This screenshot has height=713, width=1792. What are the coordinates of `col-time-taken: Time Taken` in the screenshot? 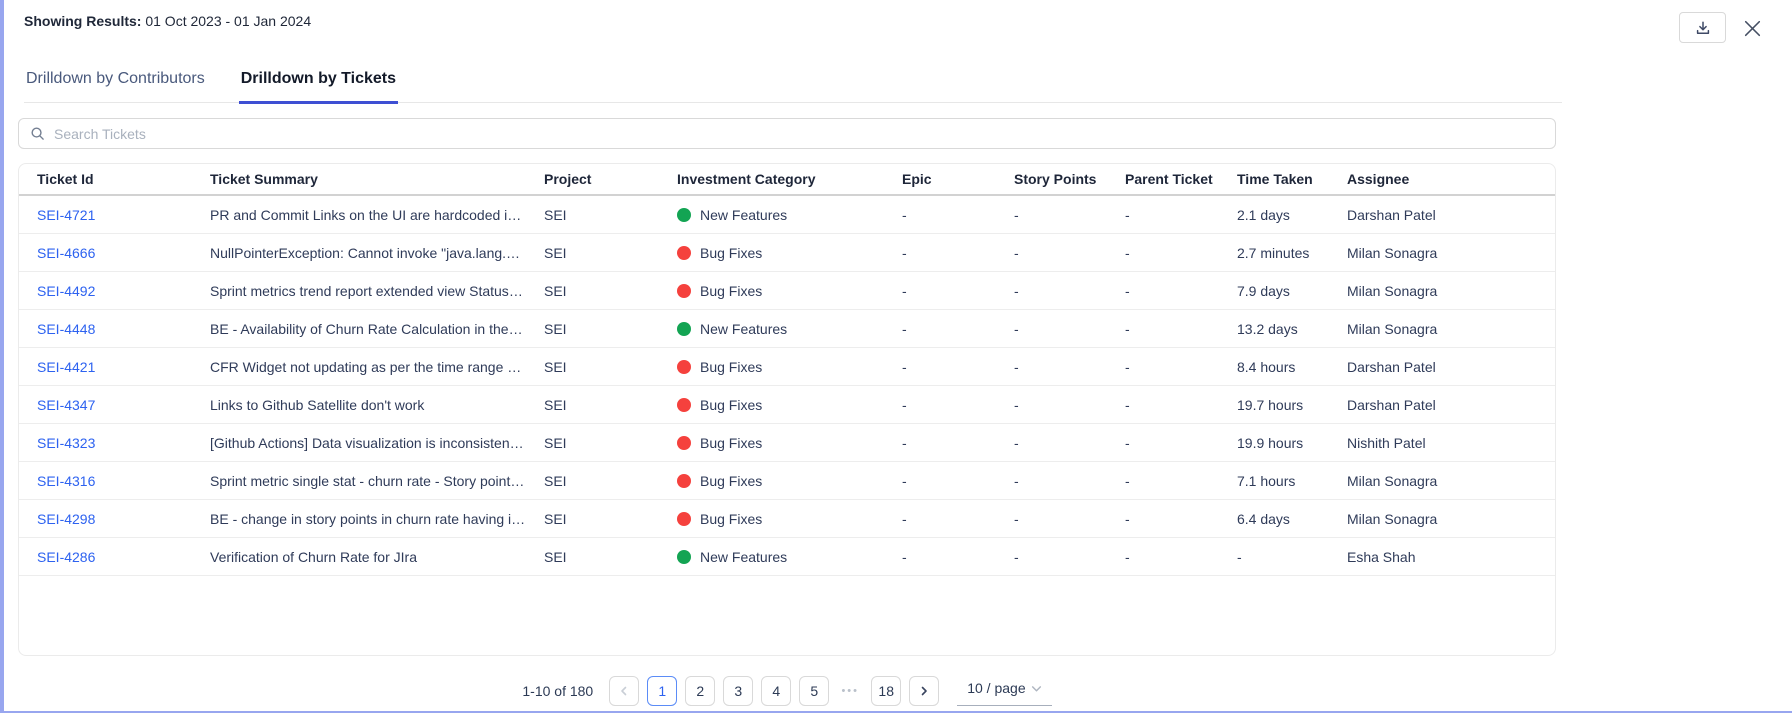 It's located at (1275, 179).